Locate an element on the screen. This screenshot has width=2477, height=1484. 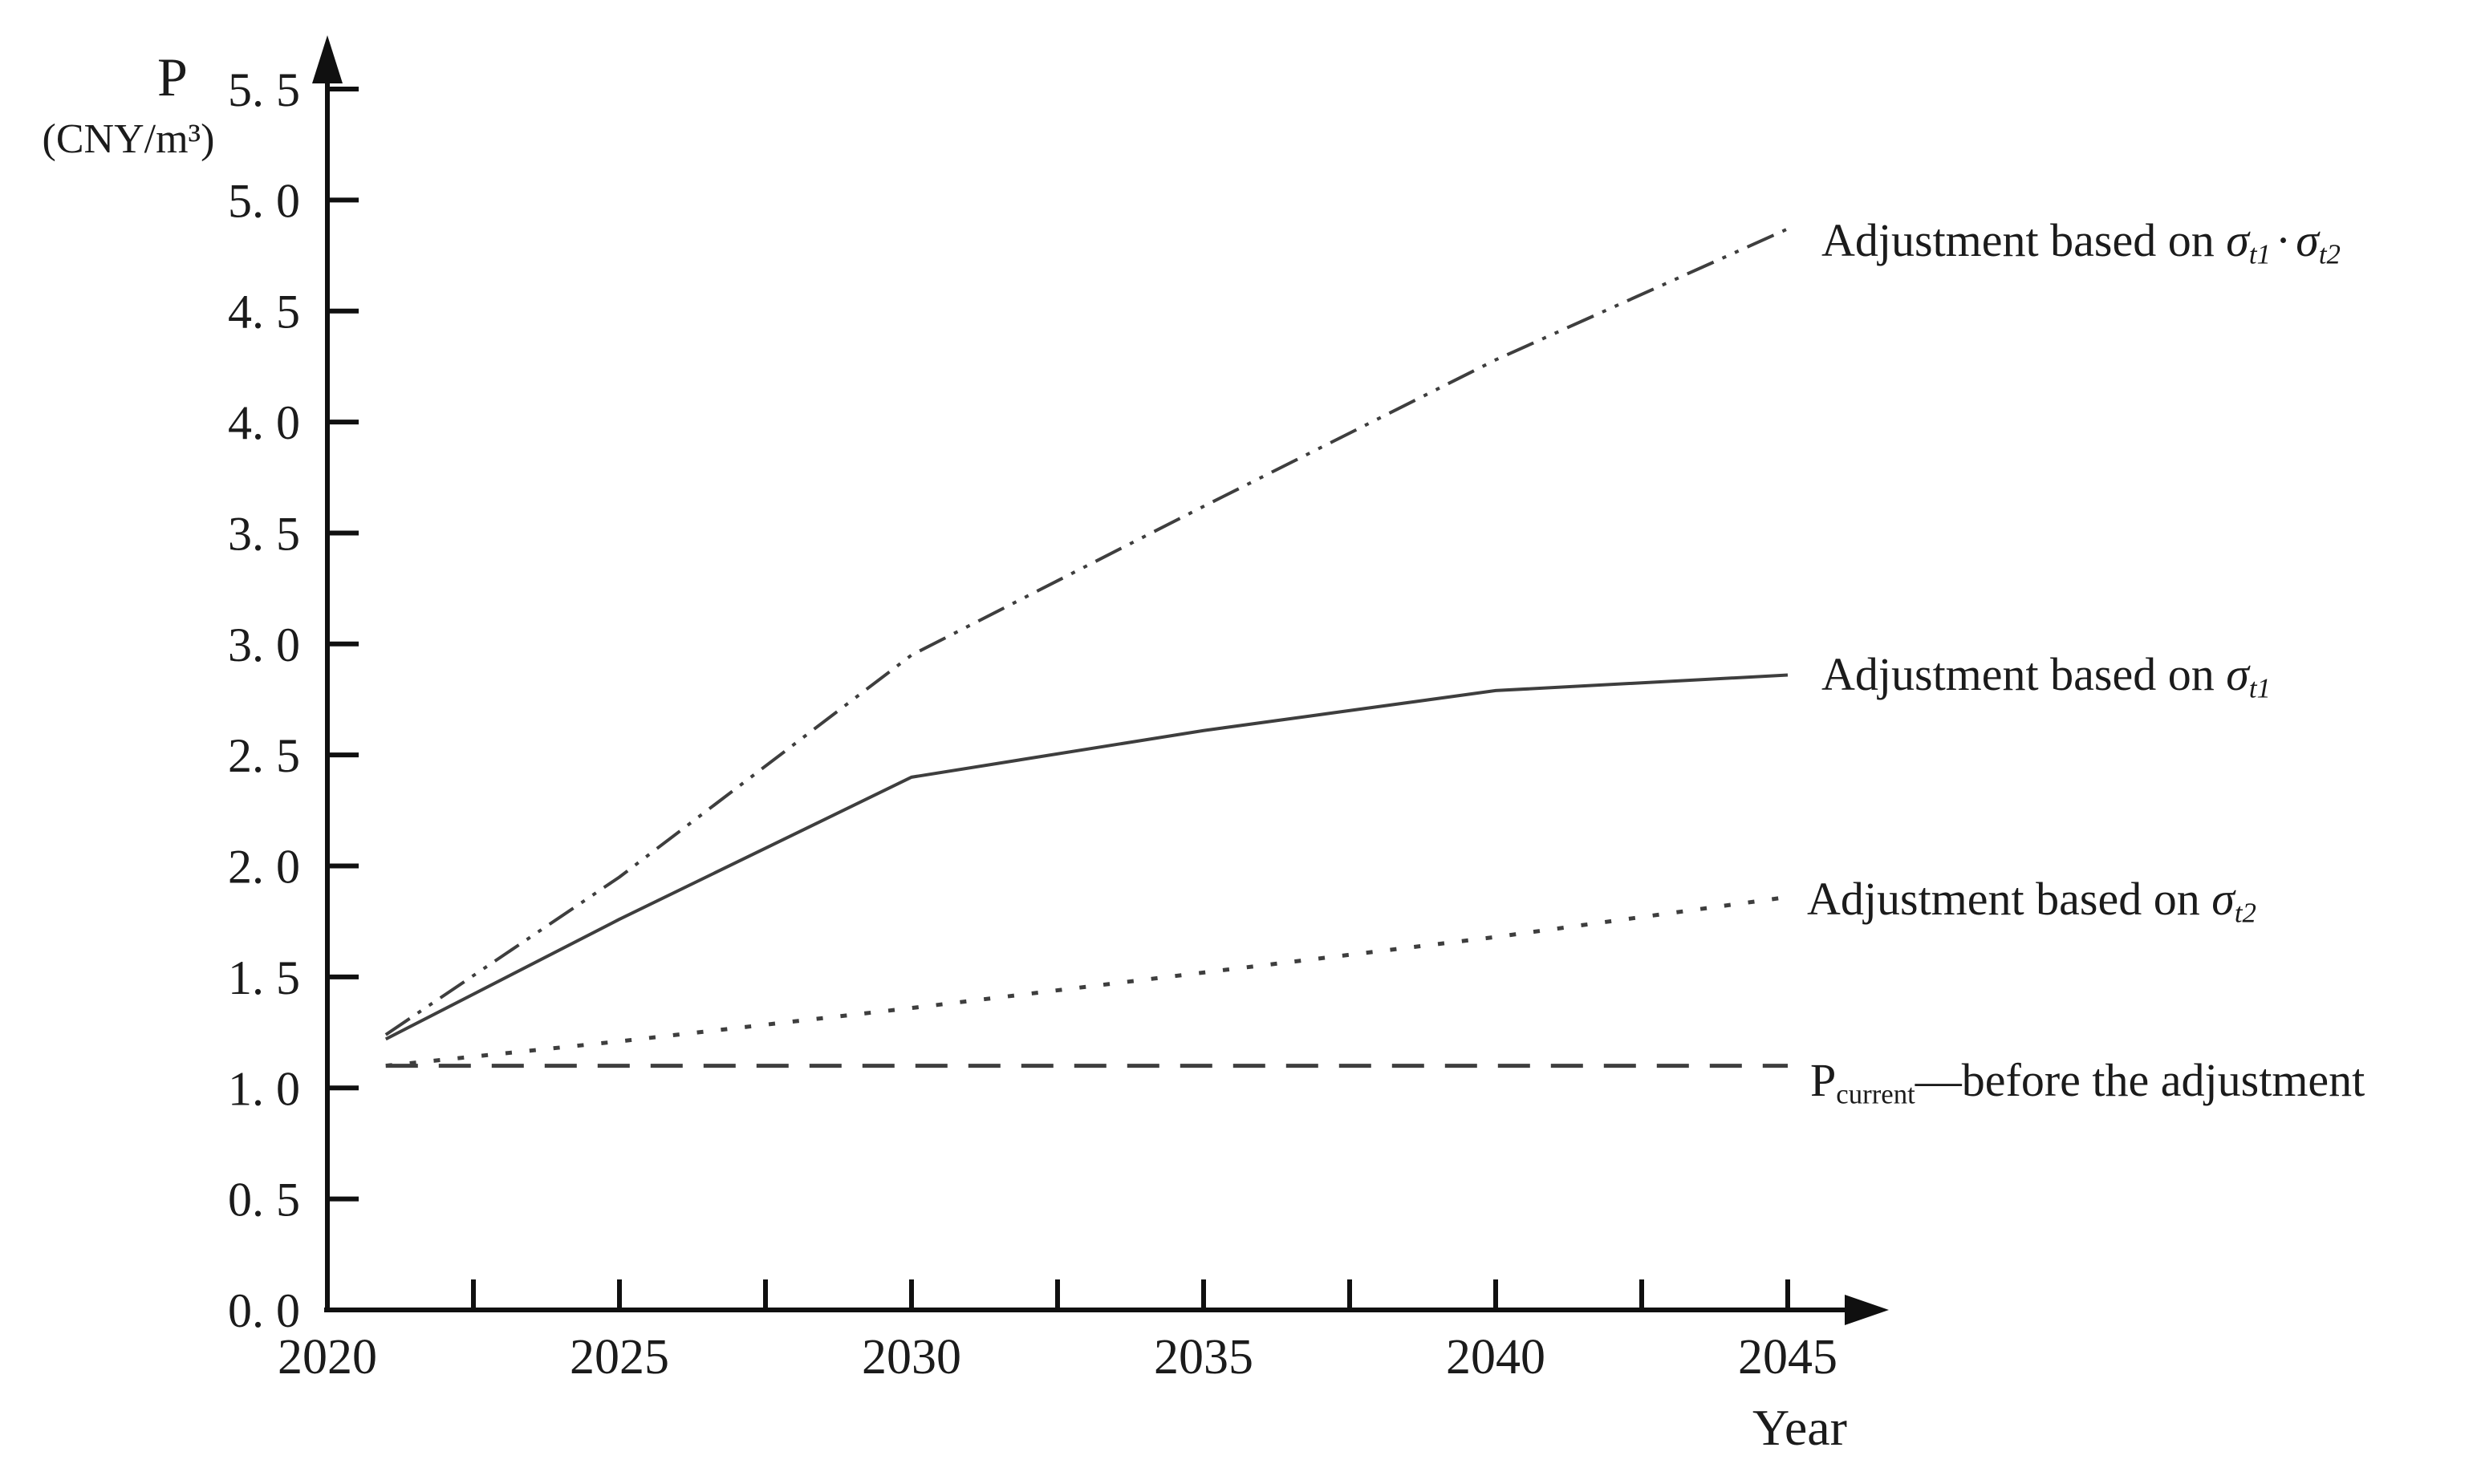
legend-p-current: Pcurrent—before the adjustment is located at coordinates (2087, 1082).